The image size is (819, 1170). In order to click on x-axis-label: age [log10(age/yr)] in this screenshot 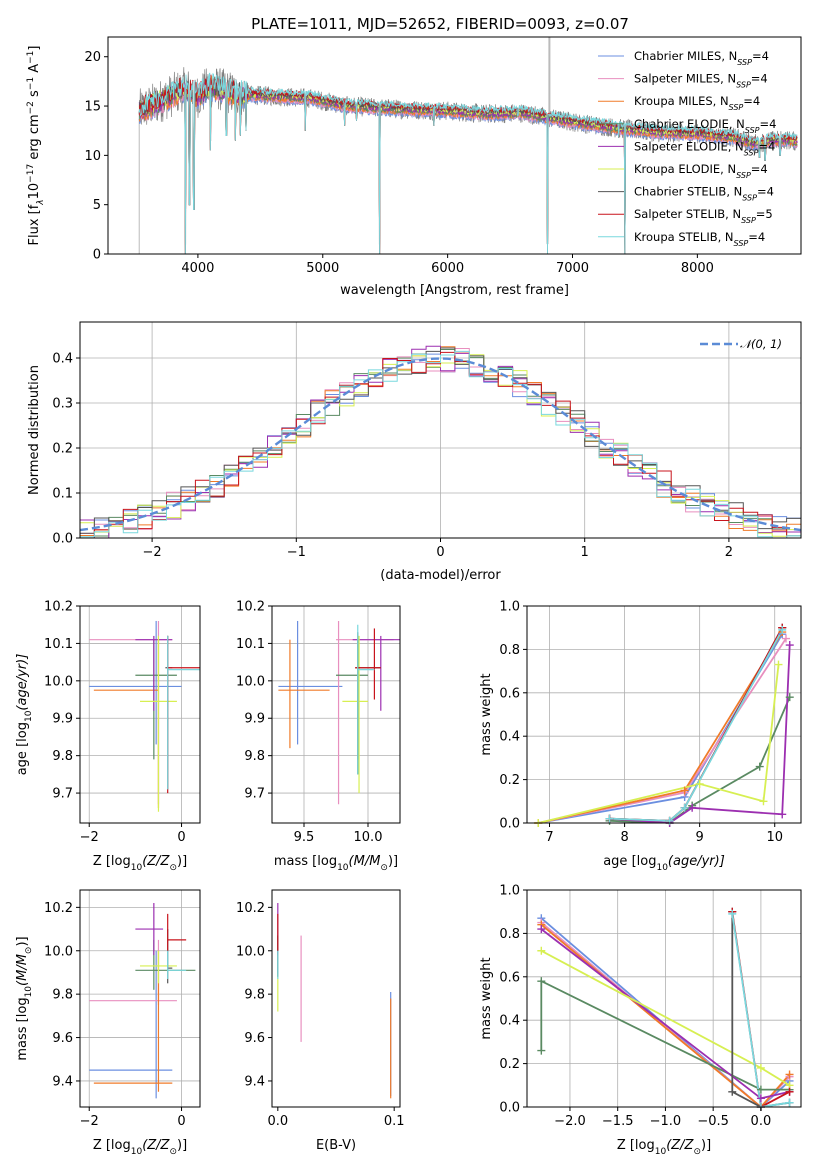, I will do `click(664, 863)`.